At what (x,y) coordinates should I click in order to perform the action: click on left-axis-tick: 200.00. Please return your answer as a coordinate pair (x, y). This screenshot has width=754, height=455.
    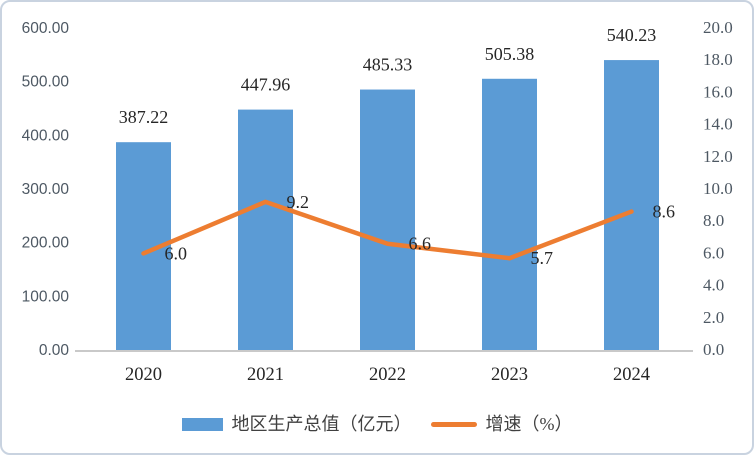
    Looking at the image, I should click on (46, 243).